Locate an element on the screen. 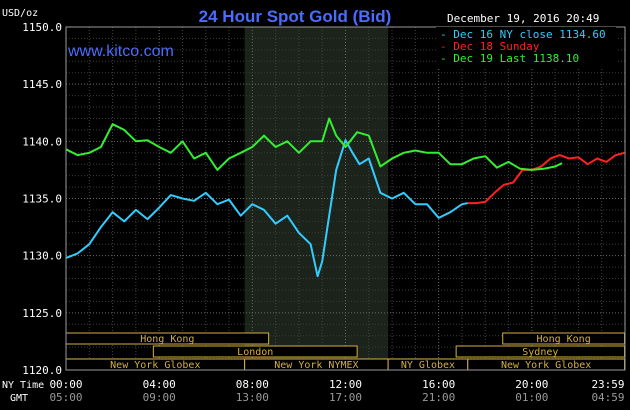 Image resolution: width=630 pixels, height=410 pixels. y-tick-label: 1125.0 is located at coordinates (42, 313).